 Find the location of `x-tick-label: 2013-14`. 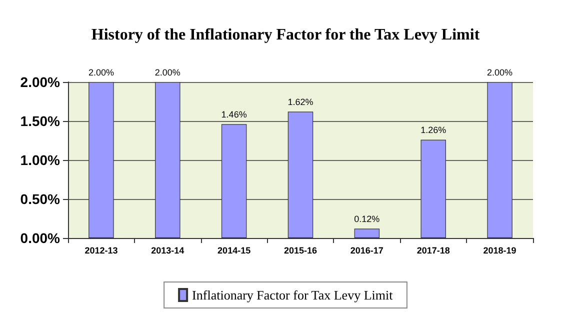

x-tick-label: 2013-14 is located at coordinates (167, 251).